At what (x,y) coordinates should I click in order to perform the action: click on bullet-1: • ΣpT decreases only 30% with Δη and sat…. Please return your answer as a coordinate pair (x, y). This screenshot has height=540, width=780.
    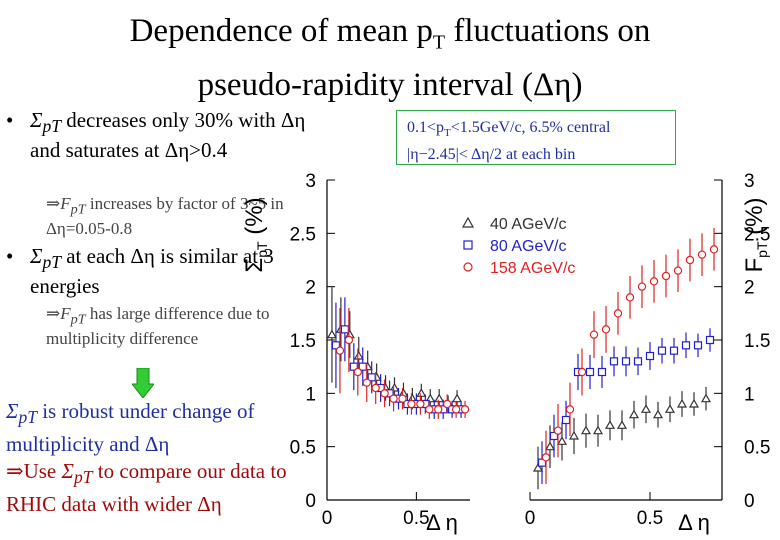
    Looking at the image, I should click on (156, 135).